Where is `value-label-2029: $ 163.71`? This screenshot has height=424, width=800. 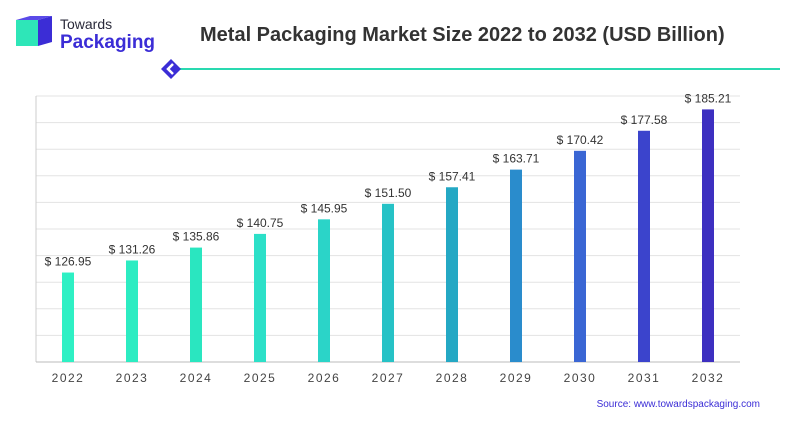 value-label-2029: $ 163.71 is located at coordinates (516, 159).